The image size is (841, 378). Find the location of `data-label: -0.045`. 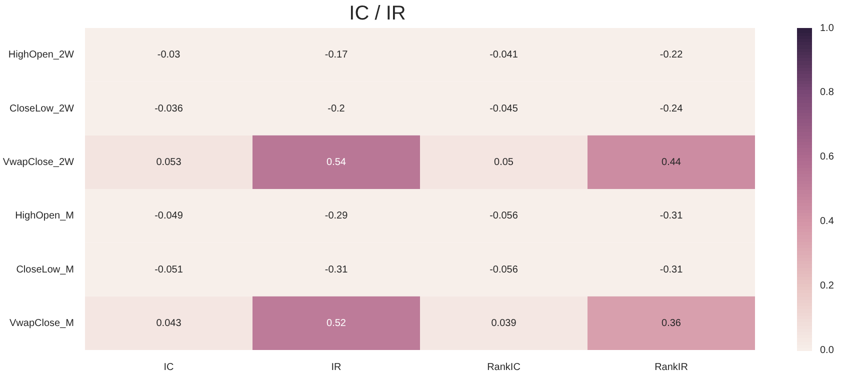

data-label: -0.045 is located at coordinates (504, 108).